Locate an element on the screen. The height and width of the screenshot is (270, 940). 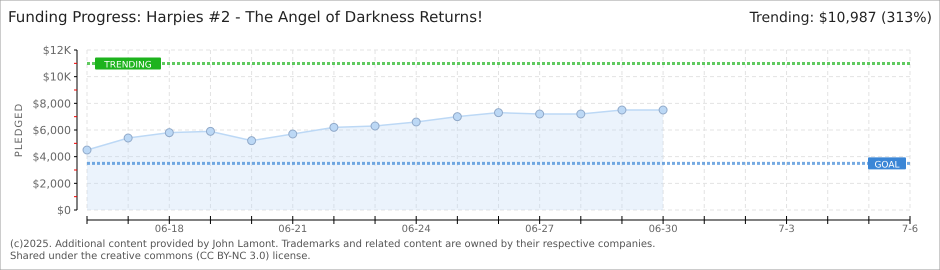
y-tick-label: $2,000 is located at coordinates (51, 183).